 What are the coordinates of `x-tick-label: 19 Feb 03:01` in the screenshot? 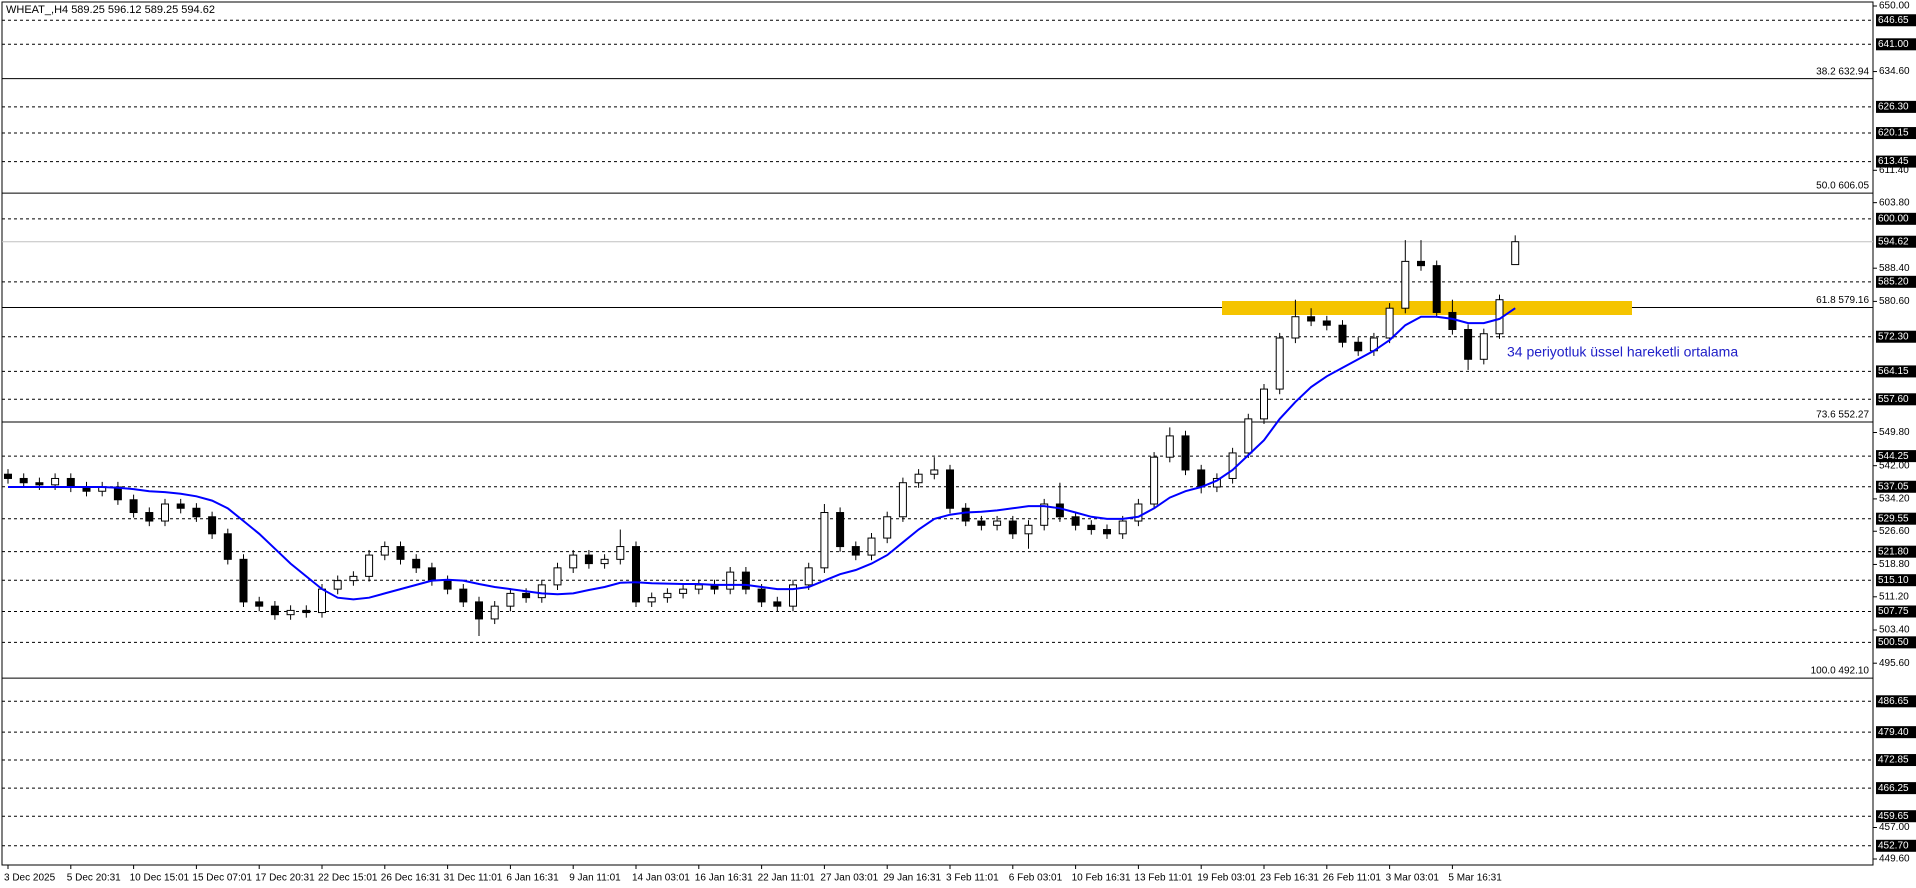 It's located at (1226, 878).